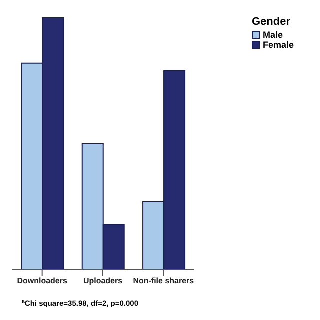 The width and height of the screenshot is (320, 320). Describe the element at coordinates (278, 45) in the screenshot. I see `legend-label: Female` at that location.